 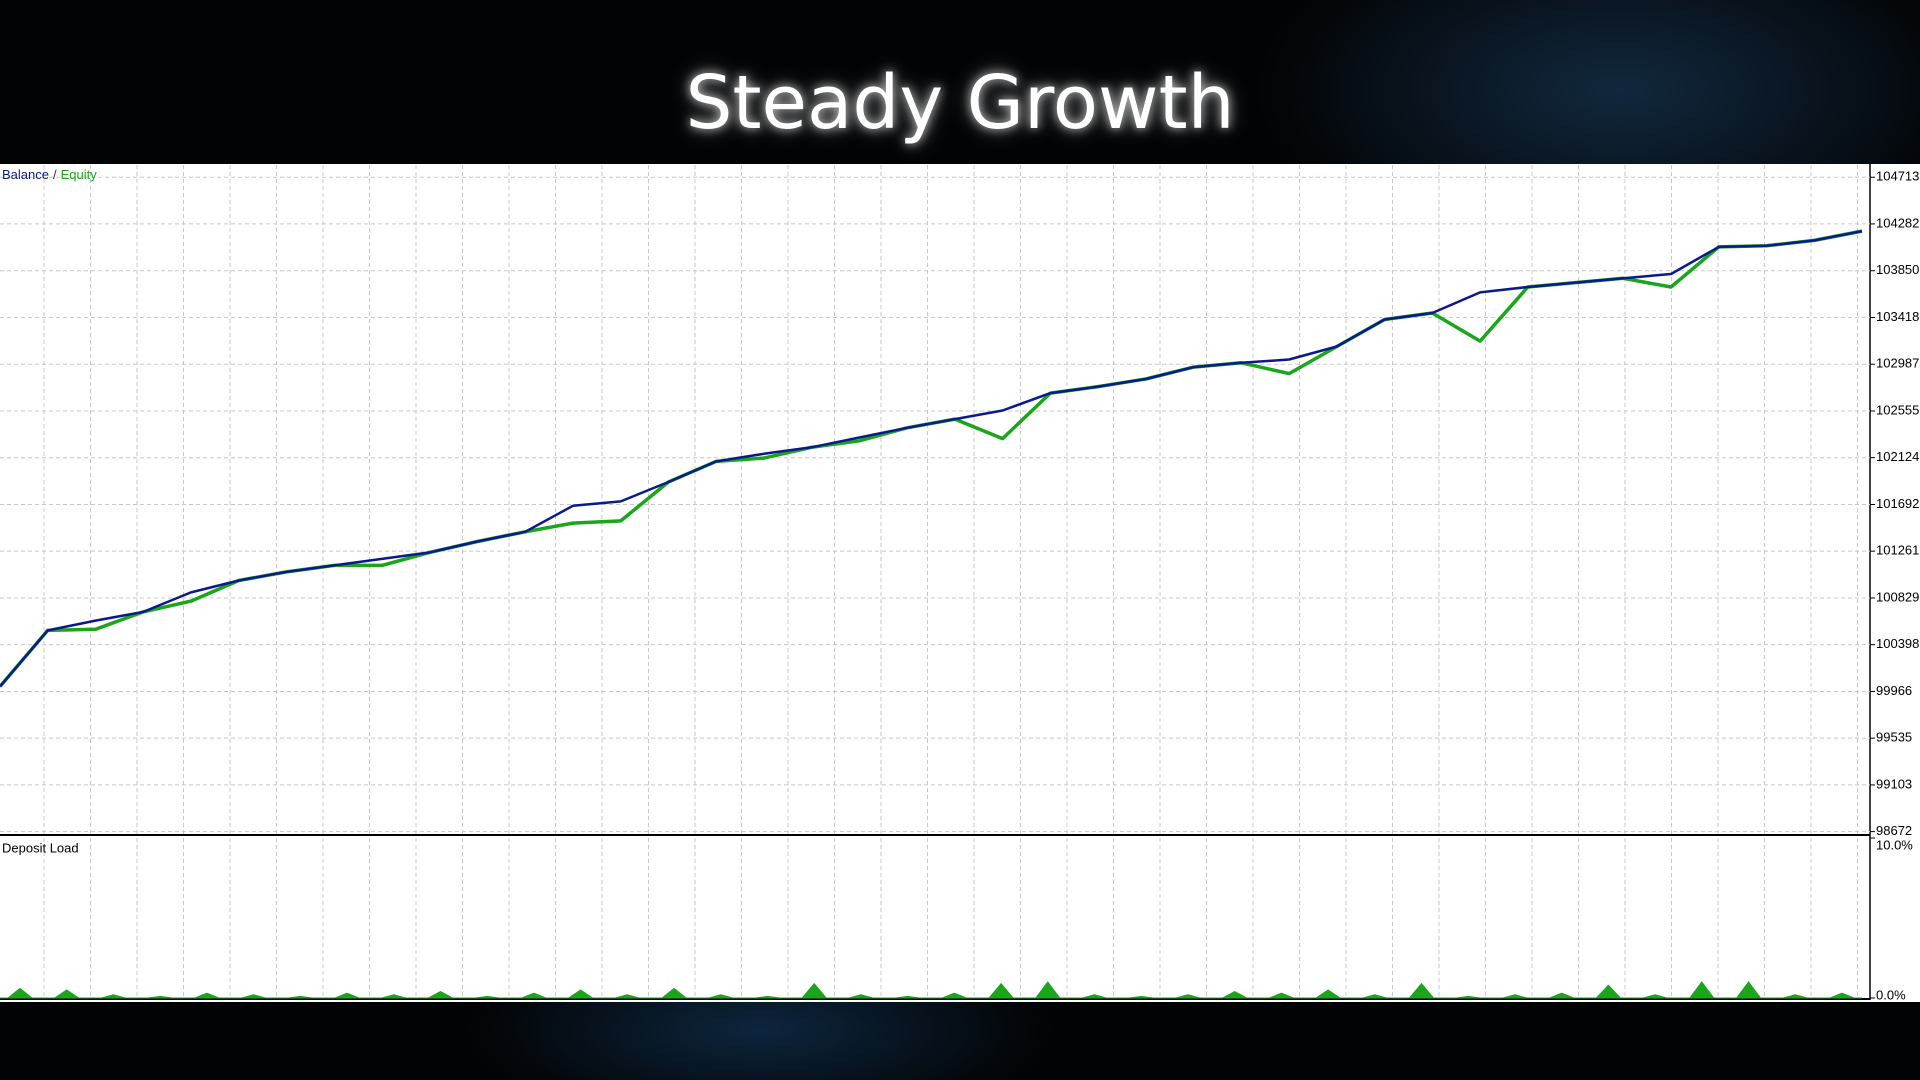 I want to click on y-tick-label: 0.0%, so click(x=1891, y=994).